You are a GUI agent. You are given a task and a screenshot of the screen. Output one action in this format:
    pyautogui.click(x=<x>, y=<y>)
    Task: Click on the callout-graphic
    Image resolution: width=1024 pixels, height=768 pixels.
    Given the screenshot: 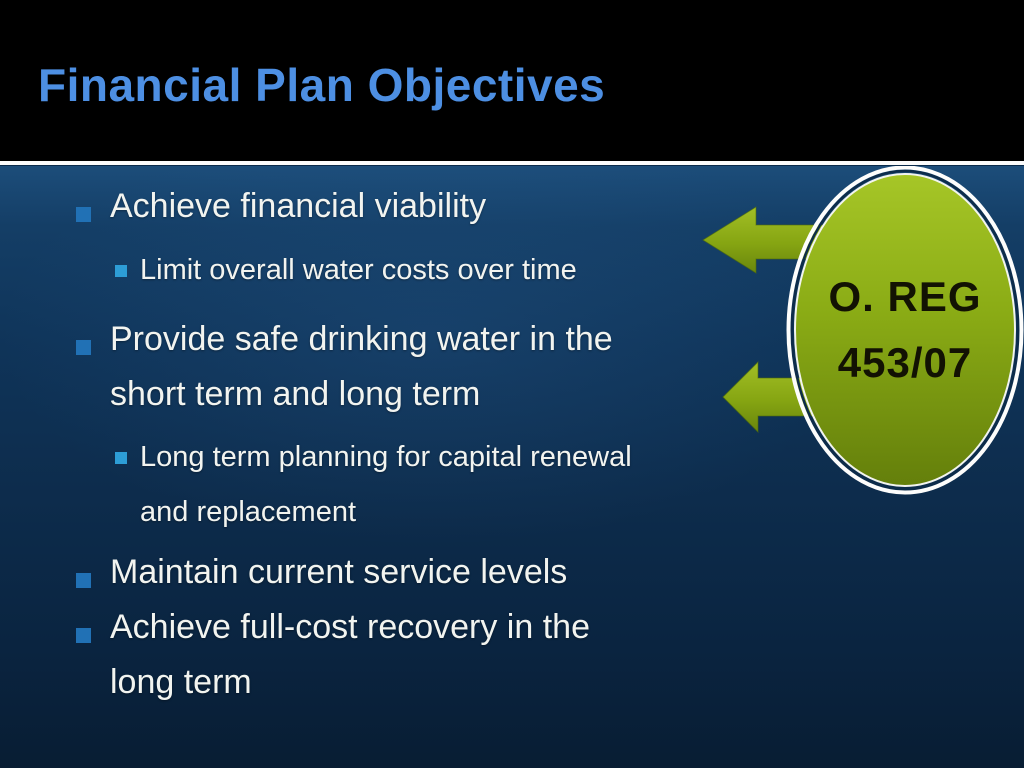 What is the action you would take?
    pyautogui.click(x=863, y=330)
    